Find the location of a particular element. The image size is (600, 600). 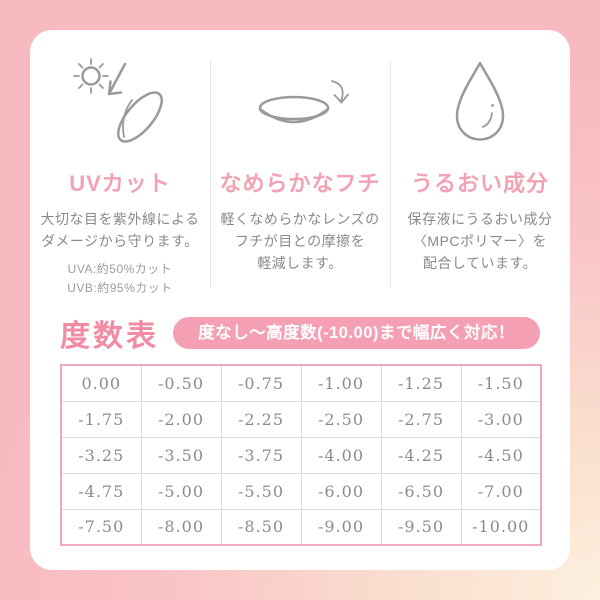

power-cell: -0.50 is located at coordinates (181, 383).